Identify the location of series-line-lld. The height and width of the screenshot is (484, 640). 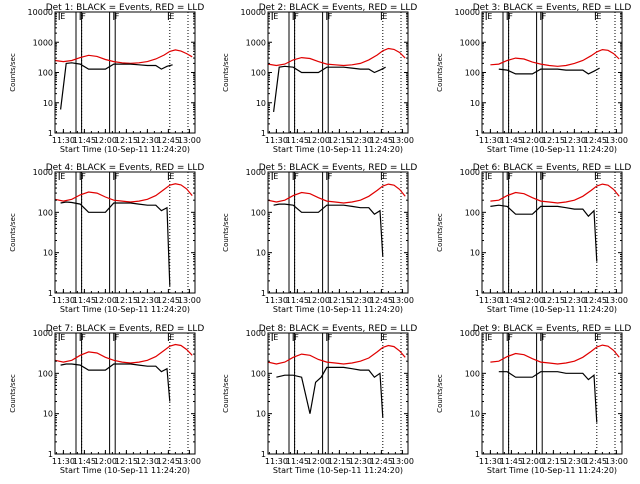
(337, 354).